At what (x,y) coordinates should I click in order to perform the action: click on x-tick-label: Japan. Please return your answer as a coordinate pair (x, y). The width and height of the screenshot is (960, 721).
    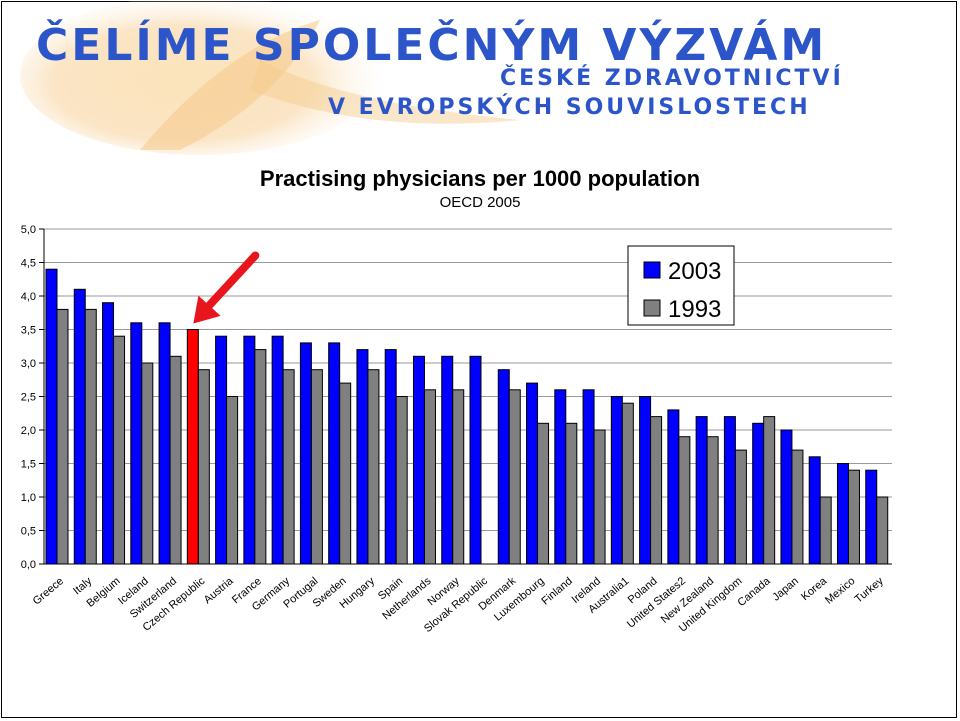
    Looking at the image, I should click on (785, 589).